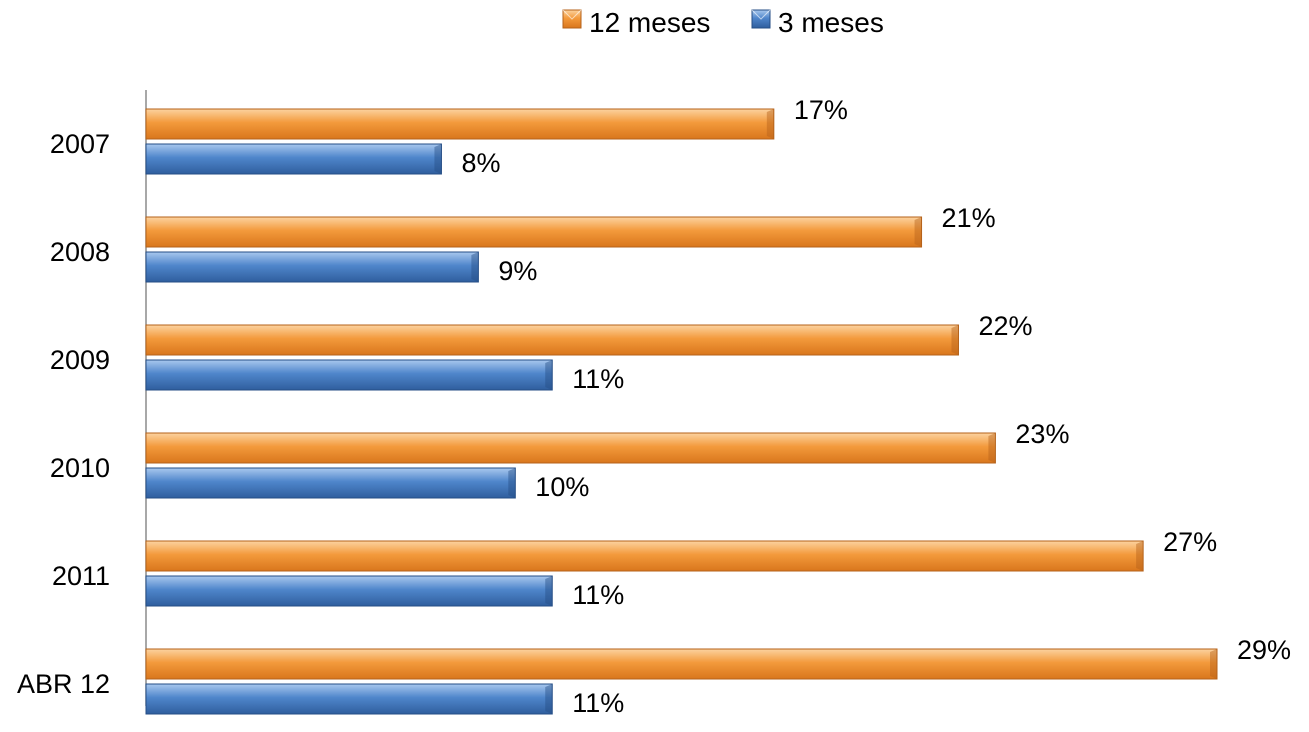 The height and width of the screenshot is (732, 1309). I want to click on data-label-12-meses-2010: 23%, so click(1042, 434).